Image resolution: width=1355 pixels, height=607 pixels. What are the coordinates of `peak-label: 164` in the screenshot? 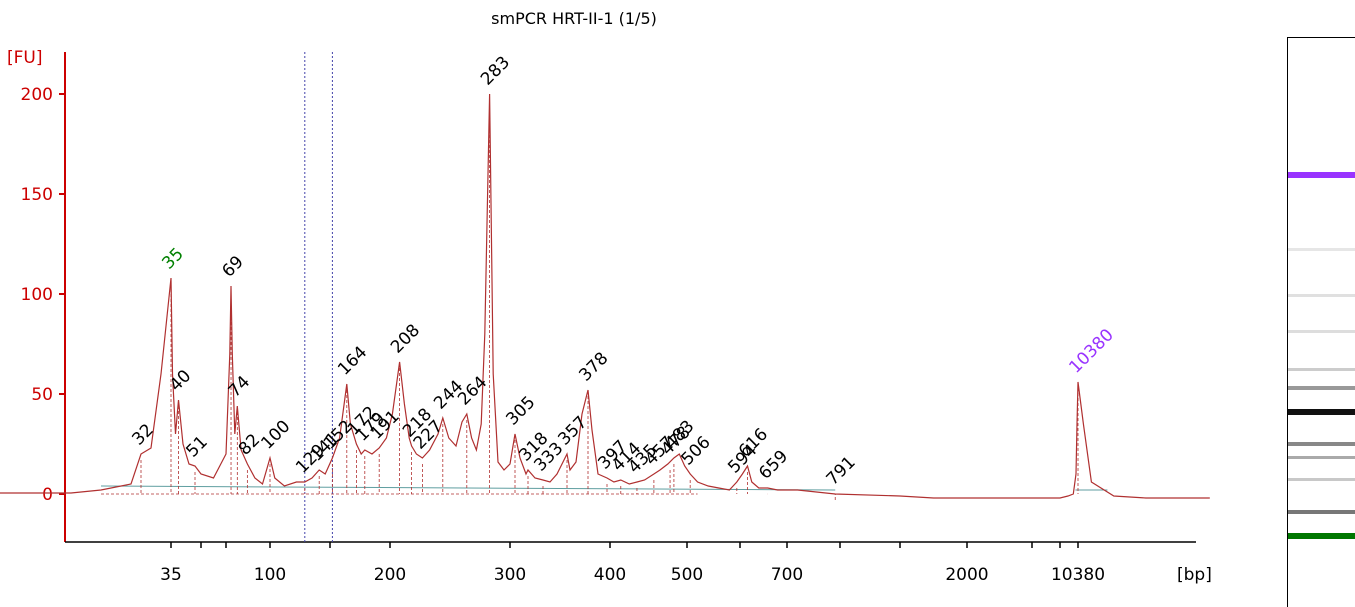 It's located at (352, 360).